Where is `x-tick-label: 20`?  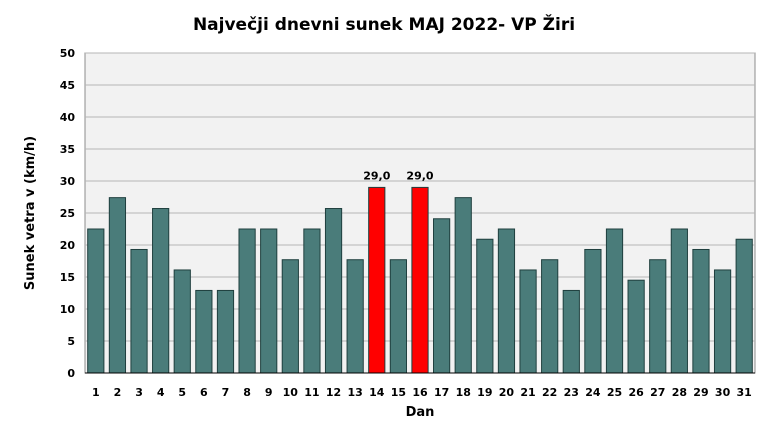
x-tick-label: 20 is located at coordinates (507, 392).